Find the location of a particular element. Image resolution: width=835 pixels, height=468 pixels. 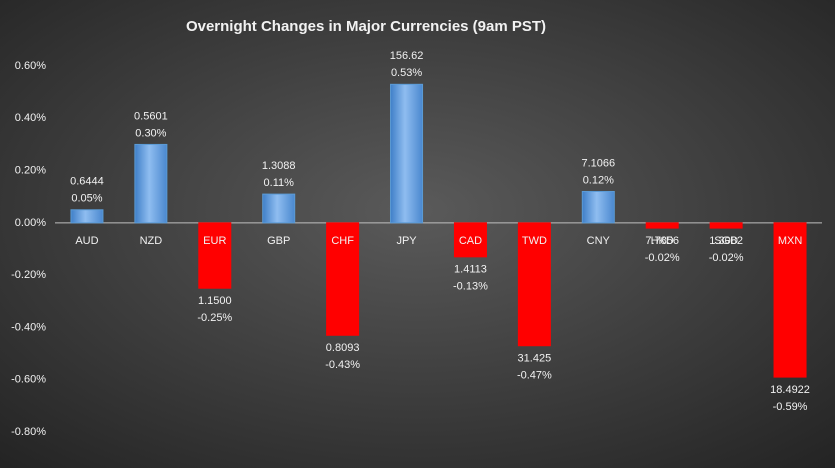

x-tick-label: JPY is located at coordinates (406, 241).